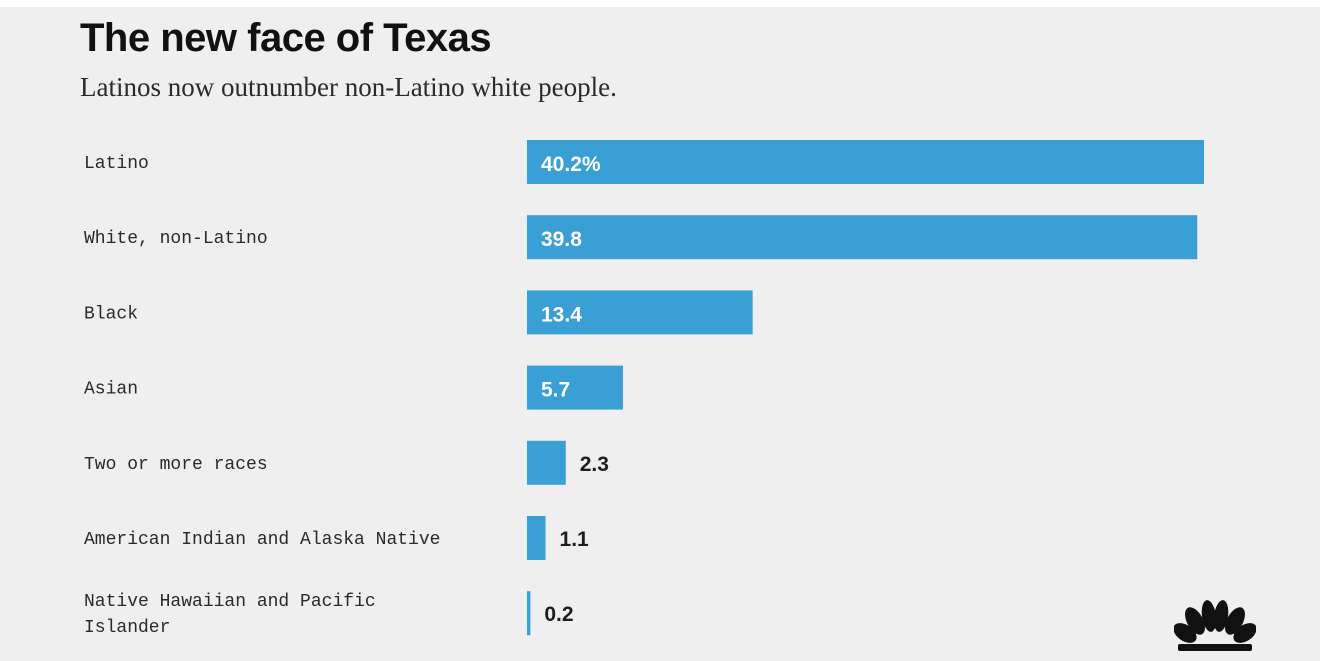 The height and width of the screenshot is (661, 1320). Describe the element at coordinates (558, 614) in the screenshot. I see `value-label: 0.2` at that location.